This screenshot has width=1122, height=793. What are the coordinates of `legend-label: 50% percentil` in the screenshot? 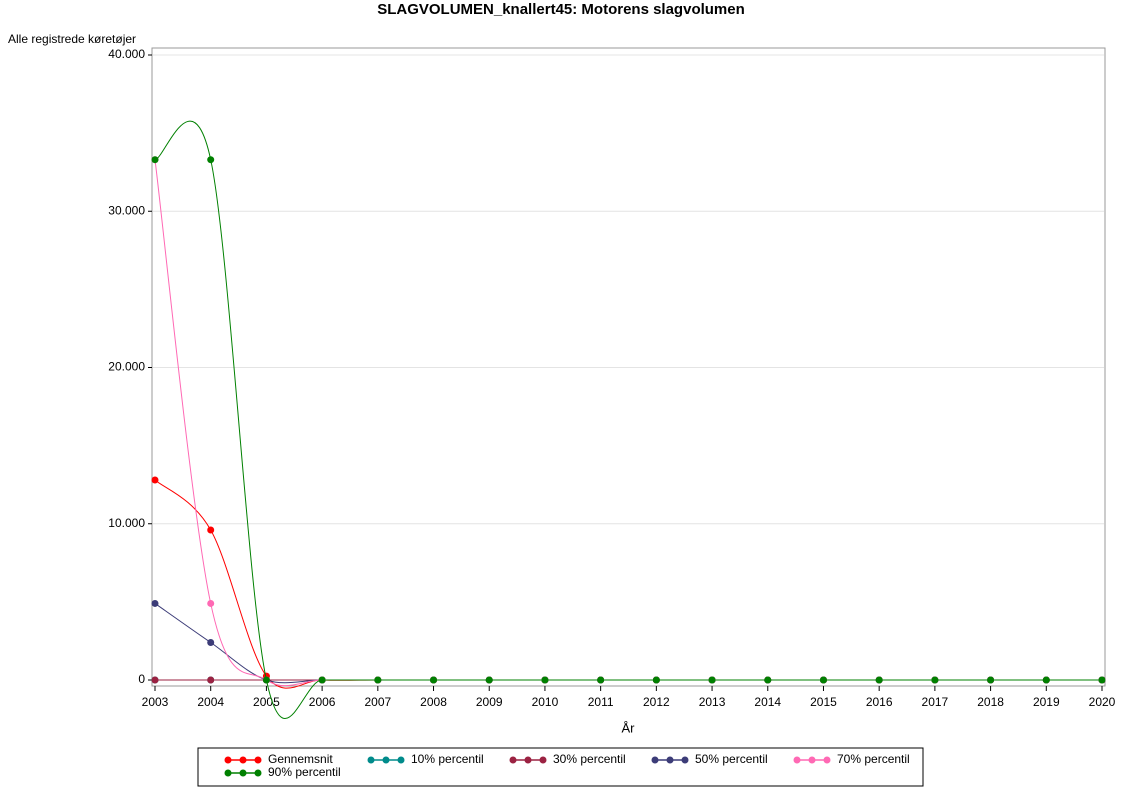 It's located at (731, 759).